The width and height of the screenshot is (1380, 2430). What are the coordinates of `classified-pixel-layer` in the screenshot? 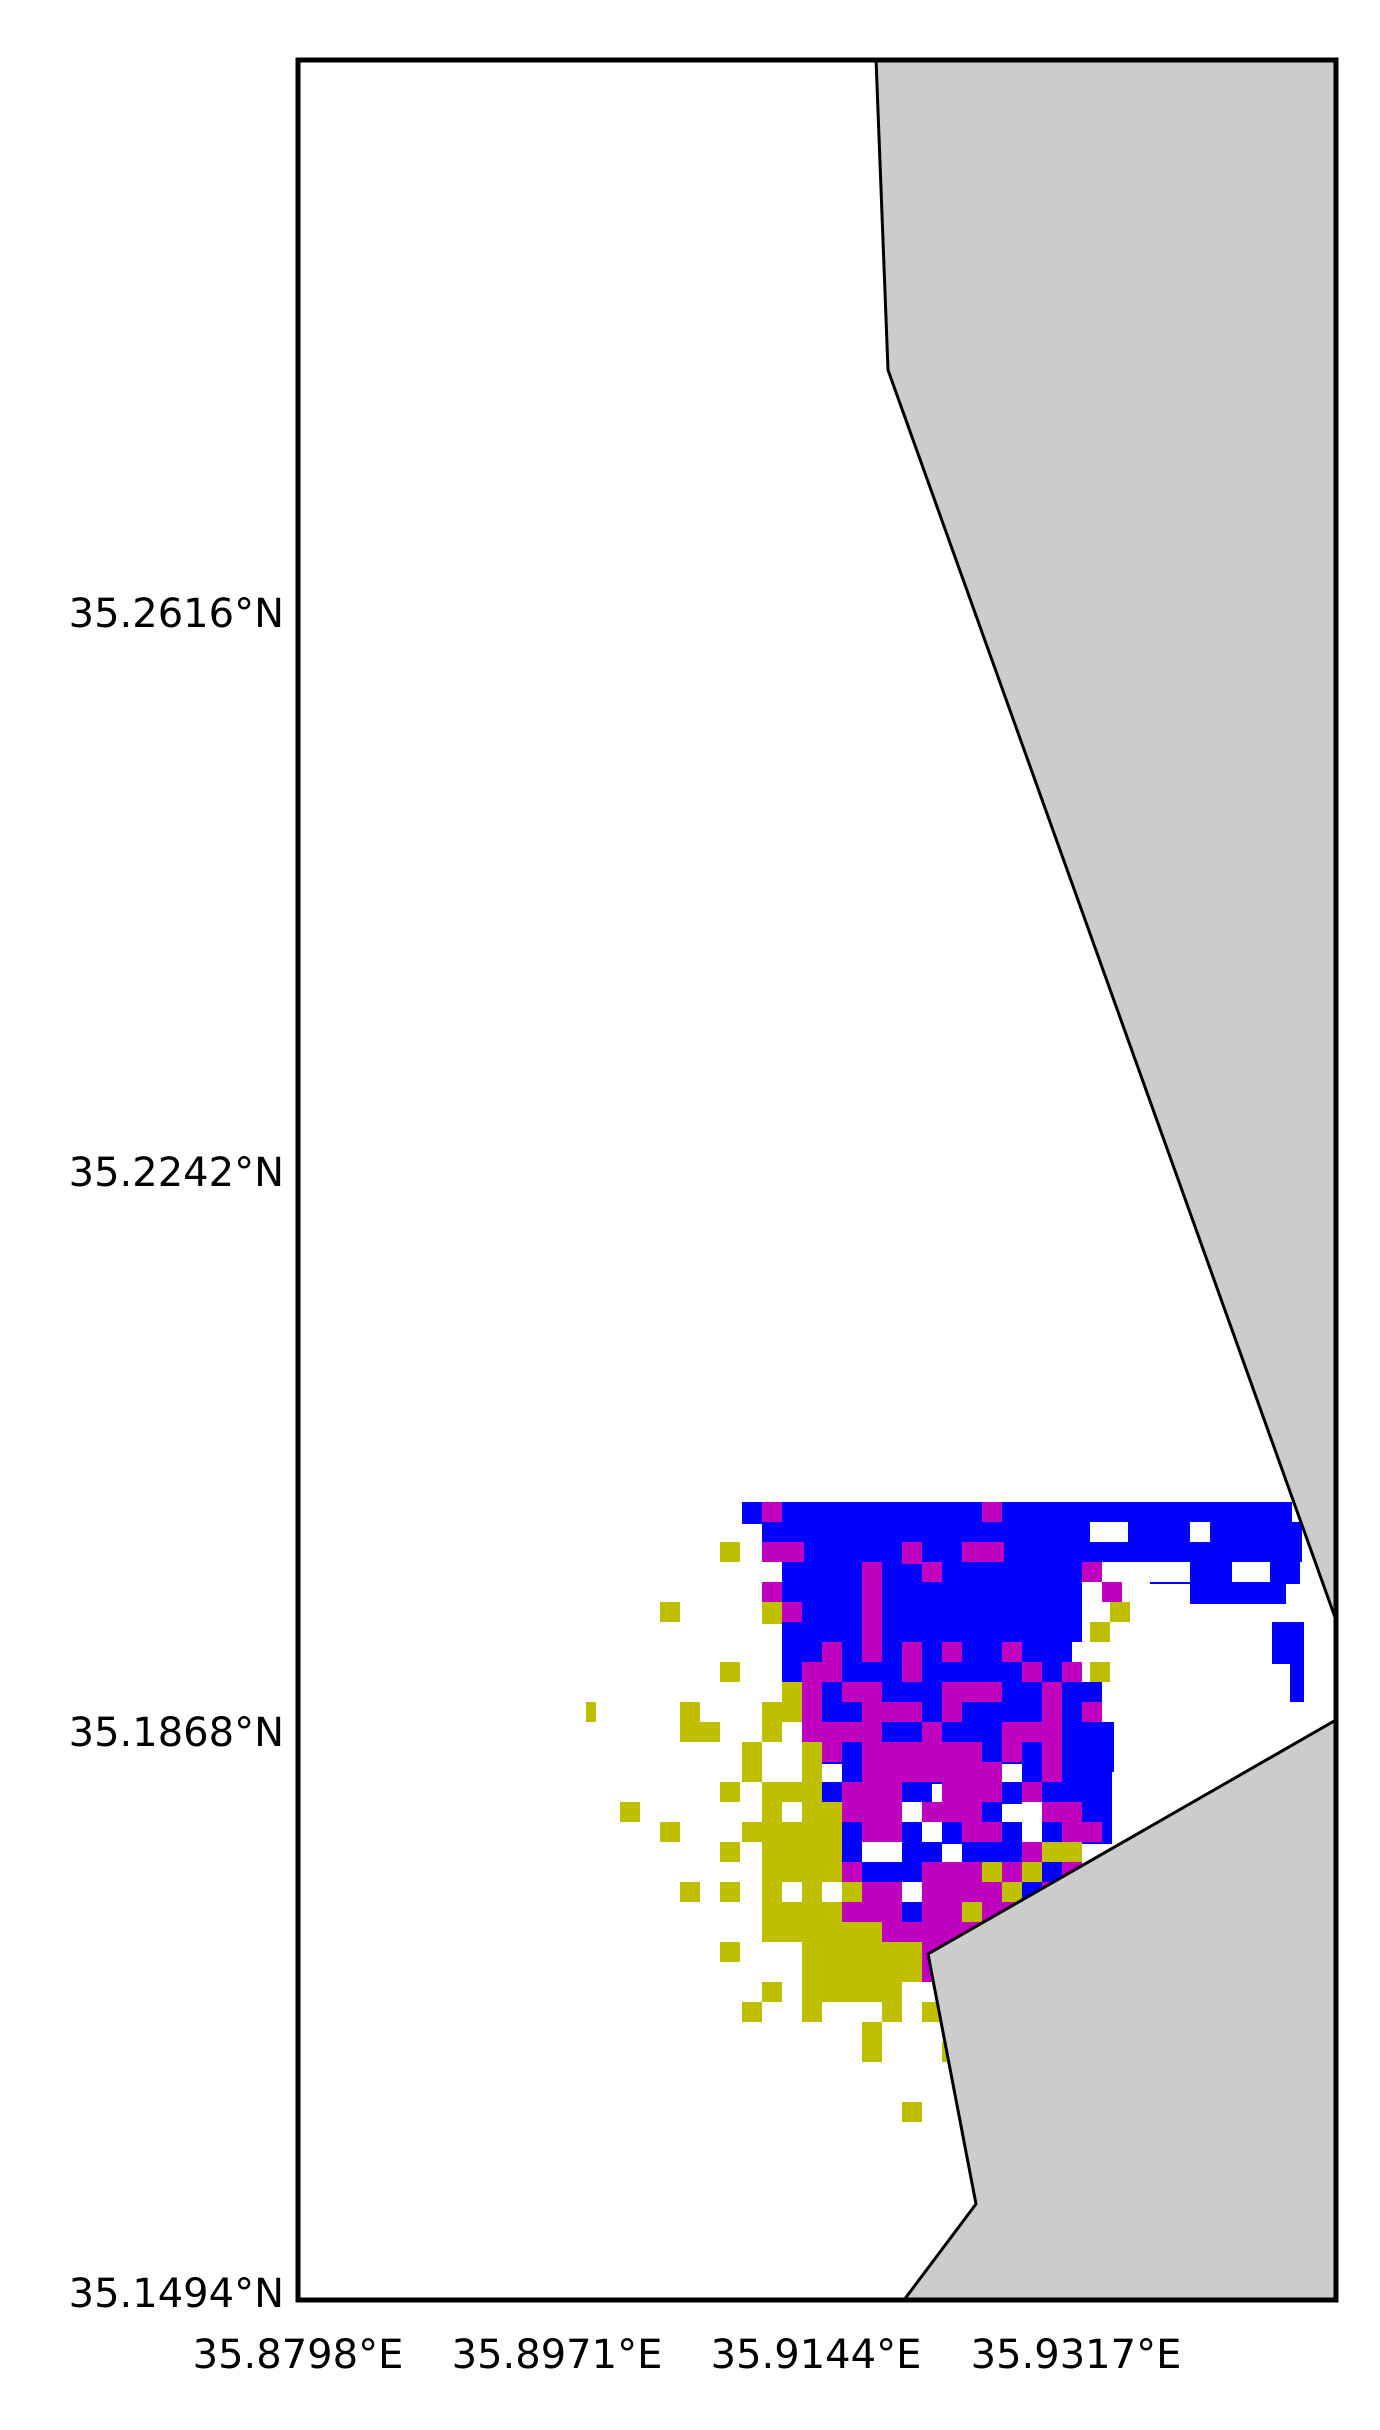 It's located at (946, 1812).